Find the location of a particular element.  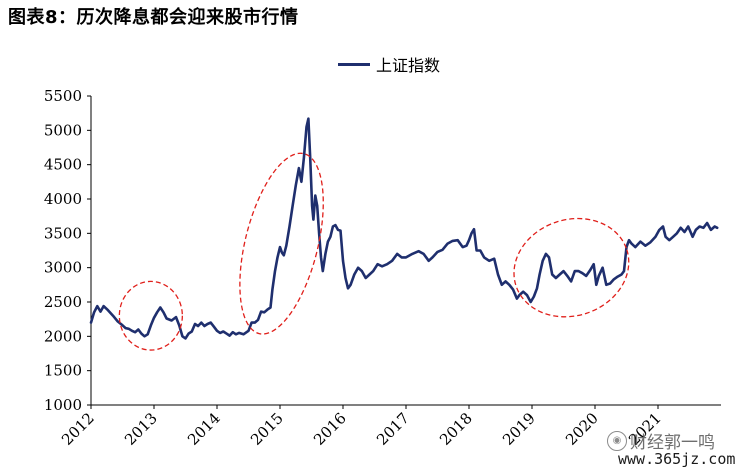

y-tick-label: 1000 is located at coordinates (63, 405).